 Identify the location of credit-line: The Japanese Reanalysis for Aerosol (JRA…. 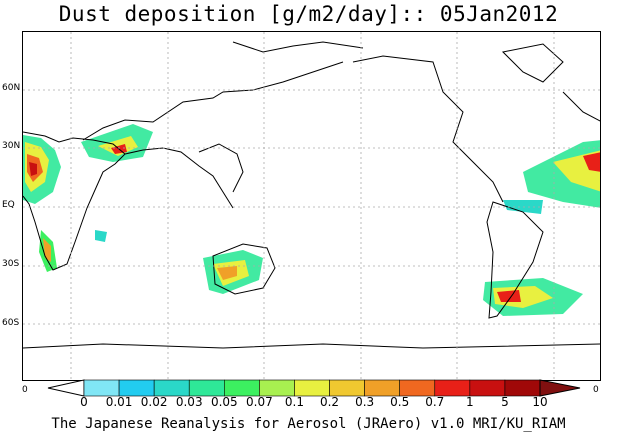
(308, 424).